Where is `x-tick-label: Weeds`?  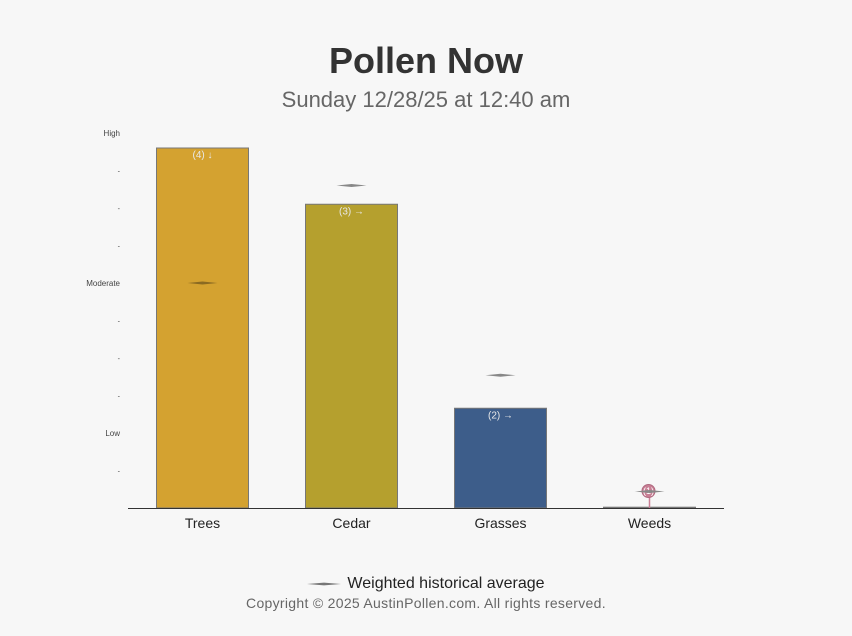
x-tick-label: Weeds is located at coordinates (649, 523).